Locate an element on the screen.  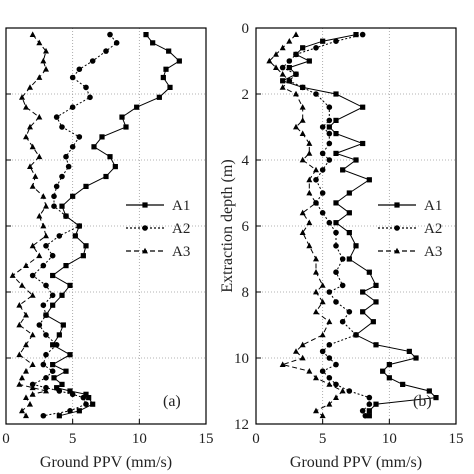
y-tick-label: 12 is located at coordinates (241, 425).